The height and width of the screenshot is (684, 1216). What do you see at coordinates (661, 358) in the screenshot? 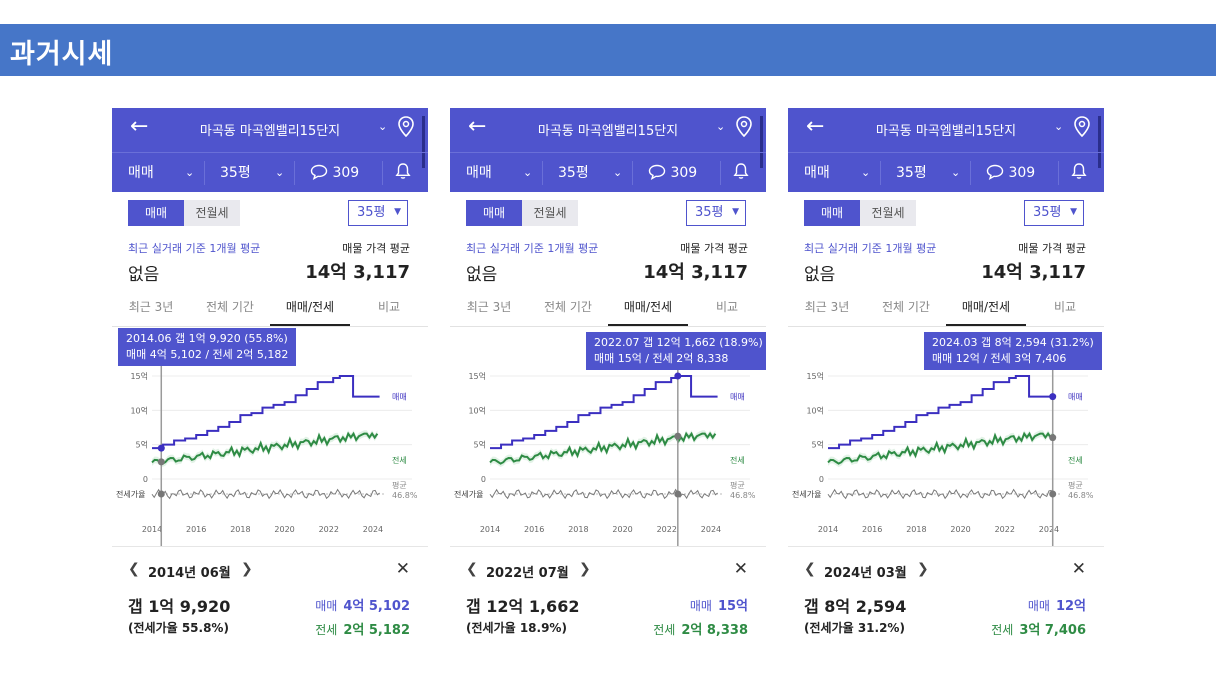
I see `tooltip-line-2: 매매 15억 / 전세 2억 8,338` at bounding box center [661, 358].